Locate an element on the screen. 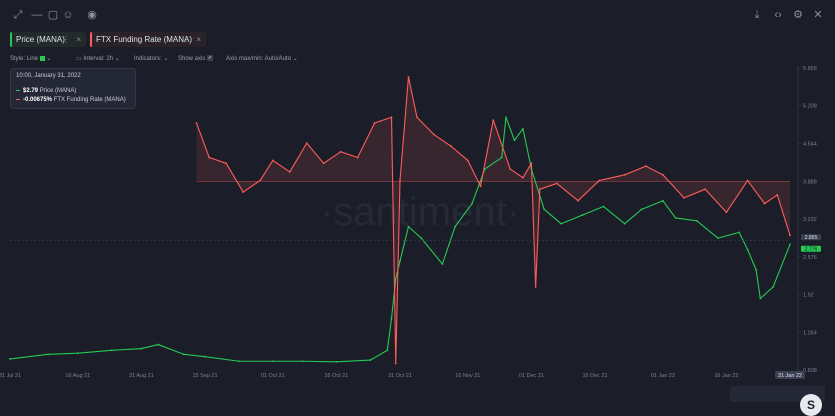 The image size is (835, 416). x-tick-highlight is located at coordinates (790, 375).